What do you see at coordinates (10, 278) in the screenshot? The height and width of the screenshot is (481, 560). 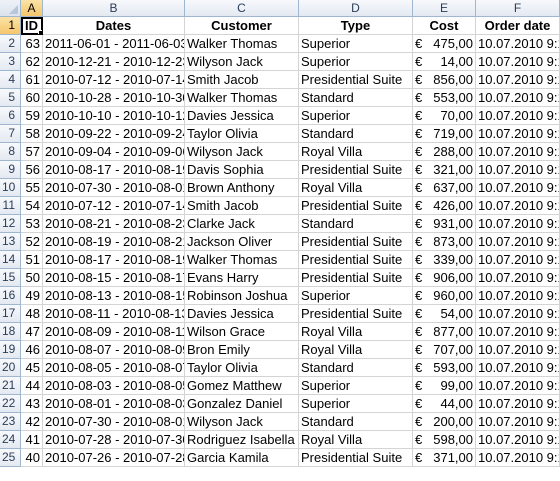 I see `row-header: 15` at bounding box center [10, 278].